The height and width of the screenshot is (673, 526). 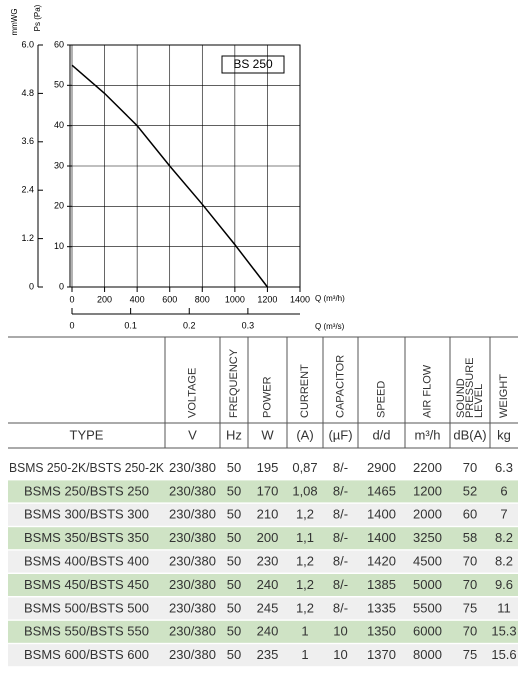 What do you see at coordinates (381, 467) in the screenshot?
I see `table-cell: 2900` at bounding box center [381, 467].